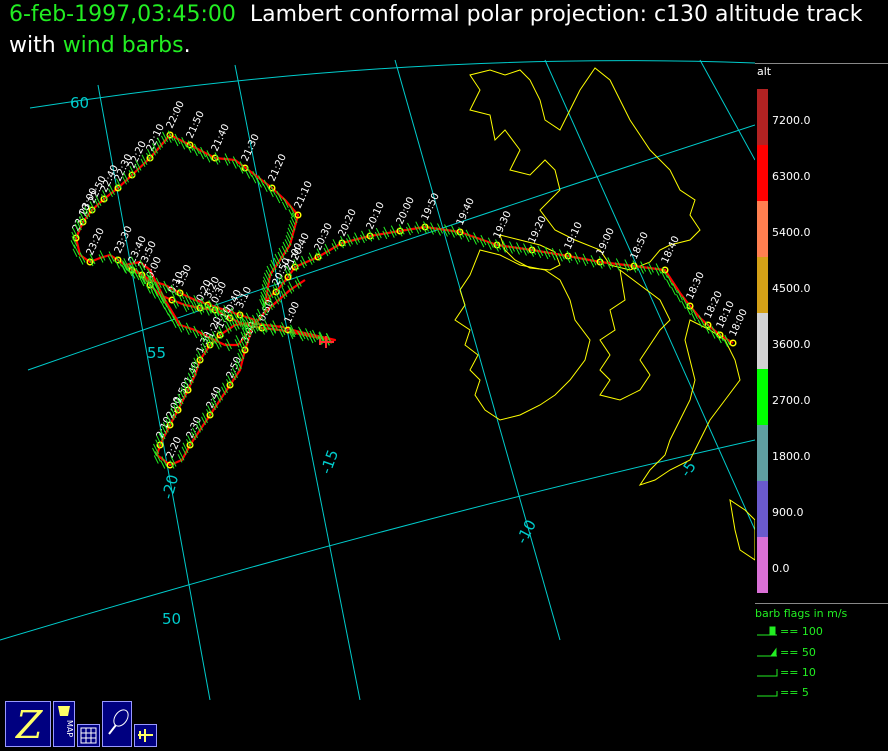  What do you see at coordinates (221, 137) in the screenshot?
I see `track-time-label: 21:40` at bounding box center [221, 137].